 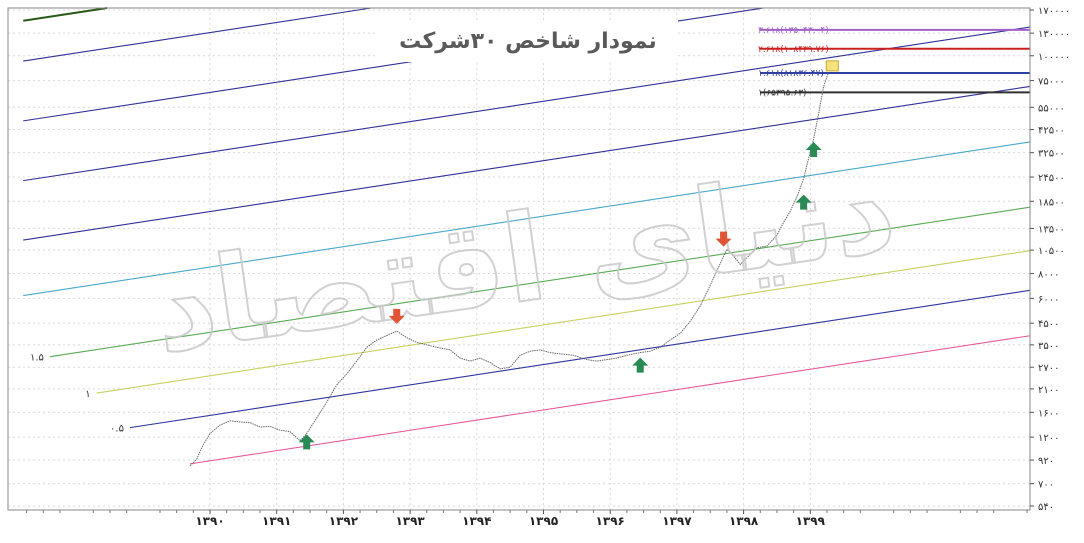 What do you see at coordinates (811, 521) in the screenshot?
I see `x-tick-label: ۱۳۹۹` at bounding box center [811, 521].